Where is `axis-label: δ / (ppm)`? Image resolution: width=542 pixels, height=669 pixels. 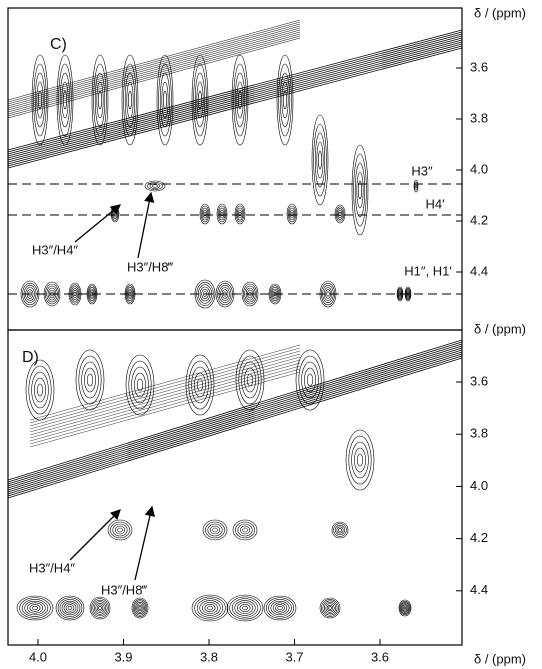
axis-label: δ / (ppm) is located at coordinates (500, 12).